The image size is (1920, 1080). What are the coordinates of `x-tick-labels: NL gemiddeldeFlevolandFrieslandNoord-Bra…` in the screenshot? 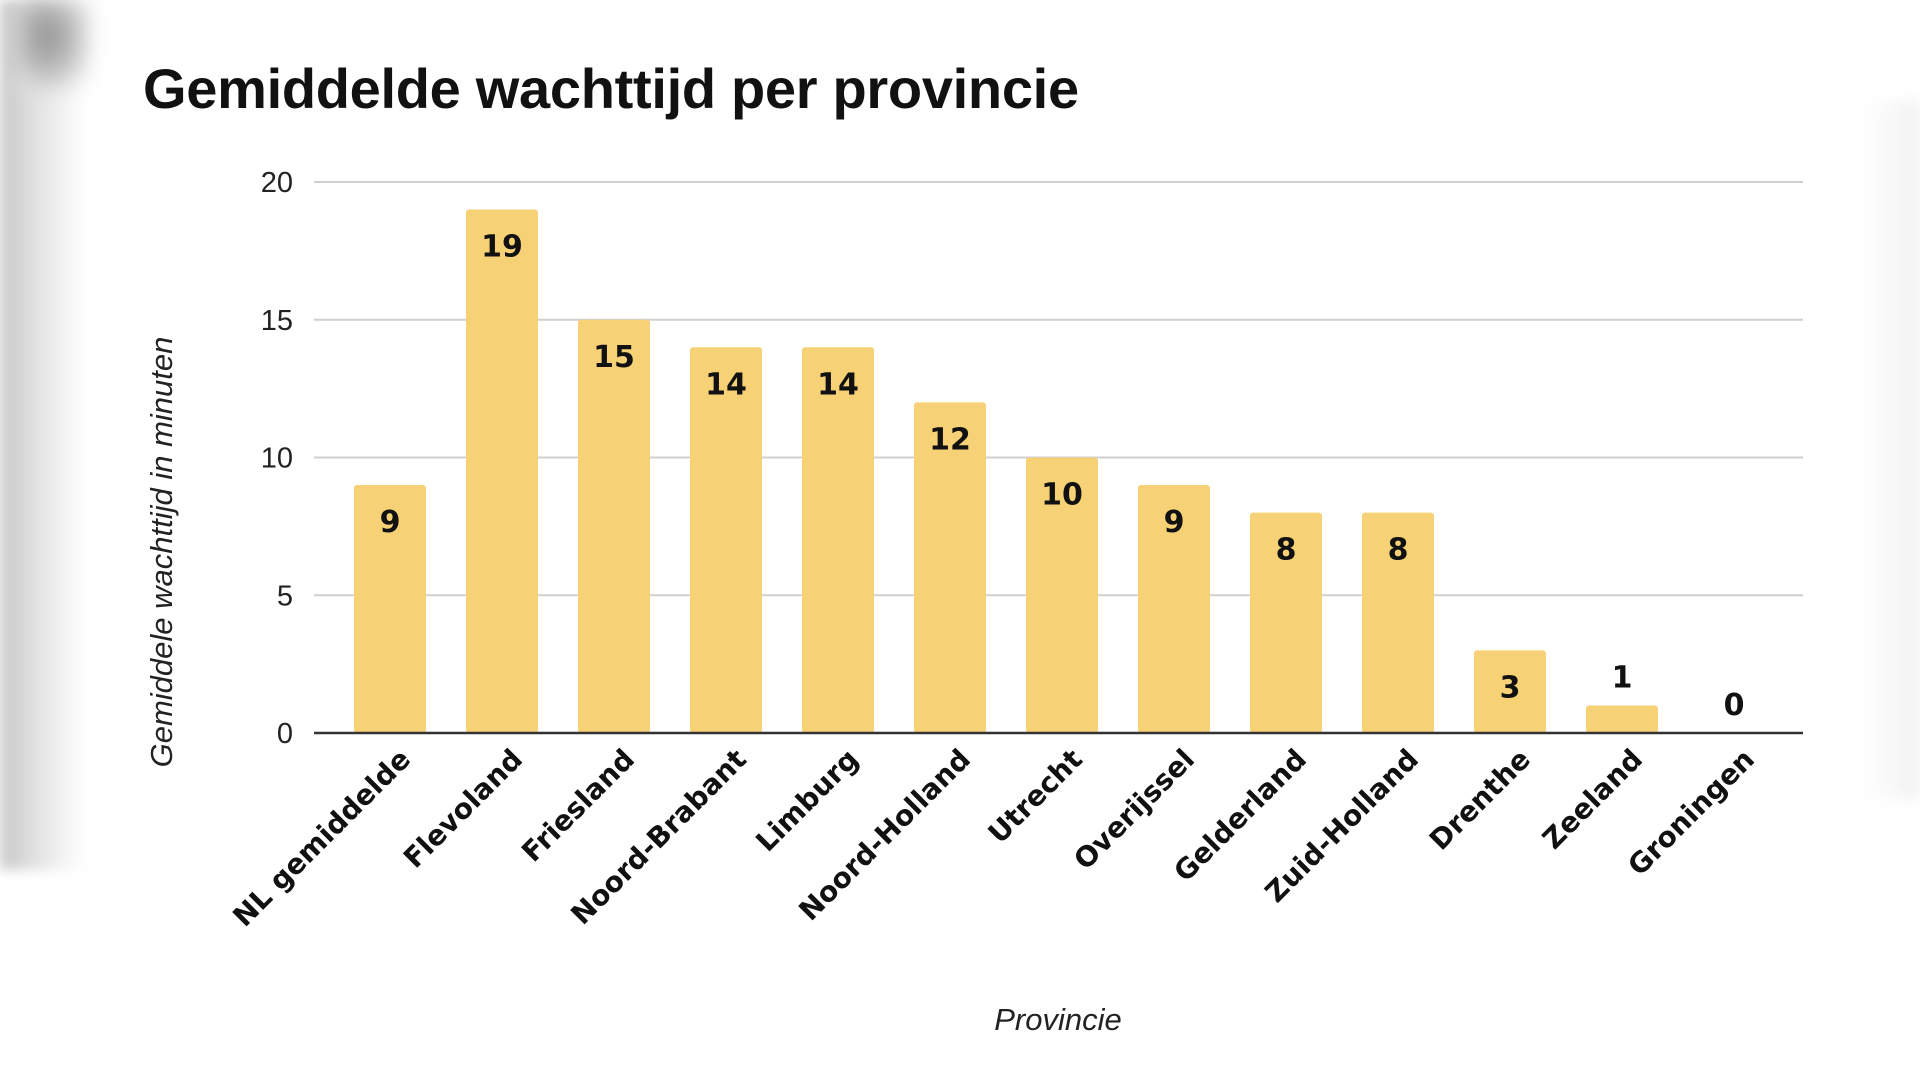 It's located at (993, 838).